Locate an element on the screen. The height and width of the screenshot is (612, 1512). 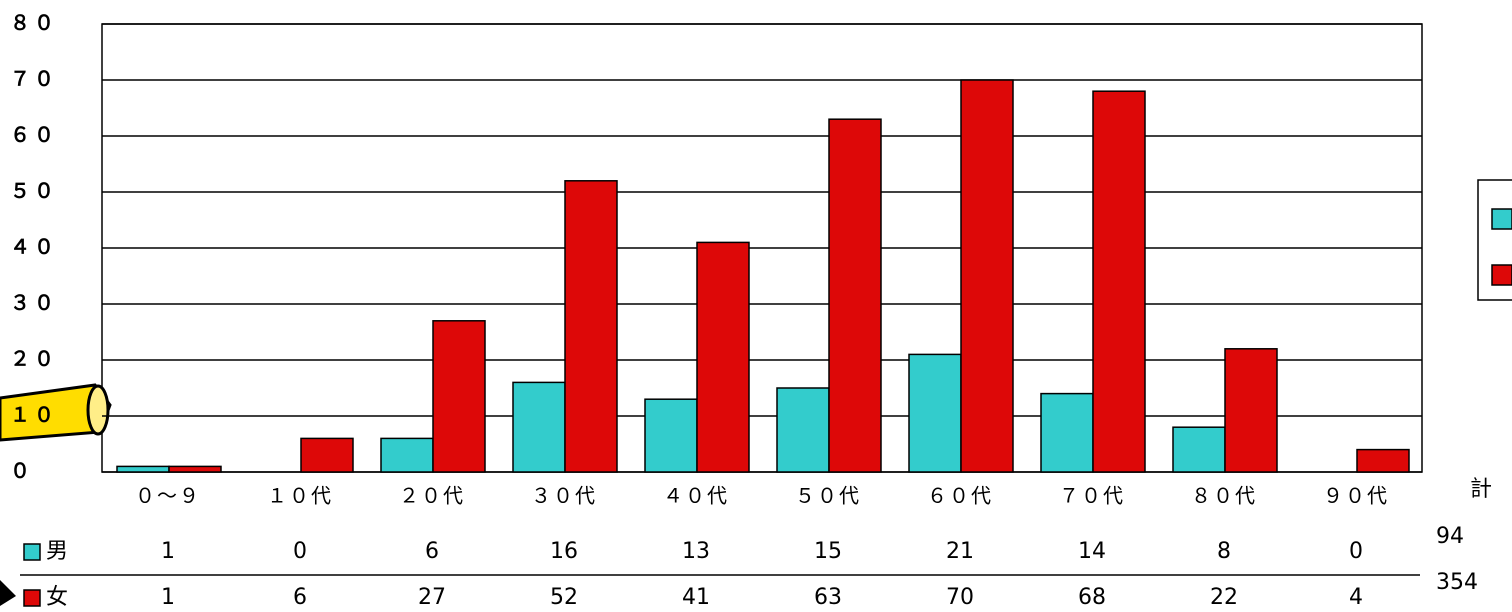
y-tick-label: ８０ is located at coordinates (34, 23).